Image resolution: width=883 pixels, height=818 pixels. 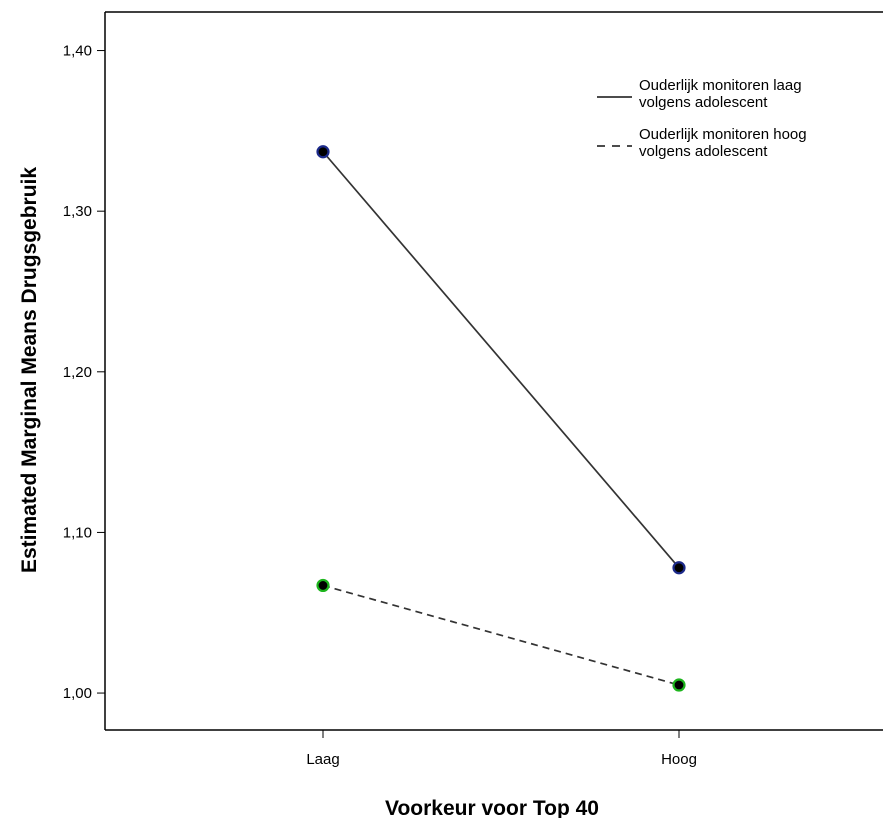 I want to click on legend-label: Ouderlijk monitoren hoog, so click(x=723, y=134).